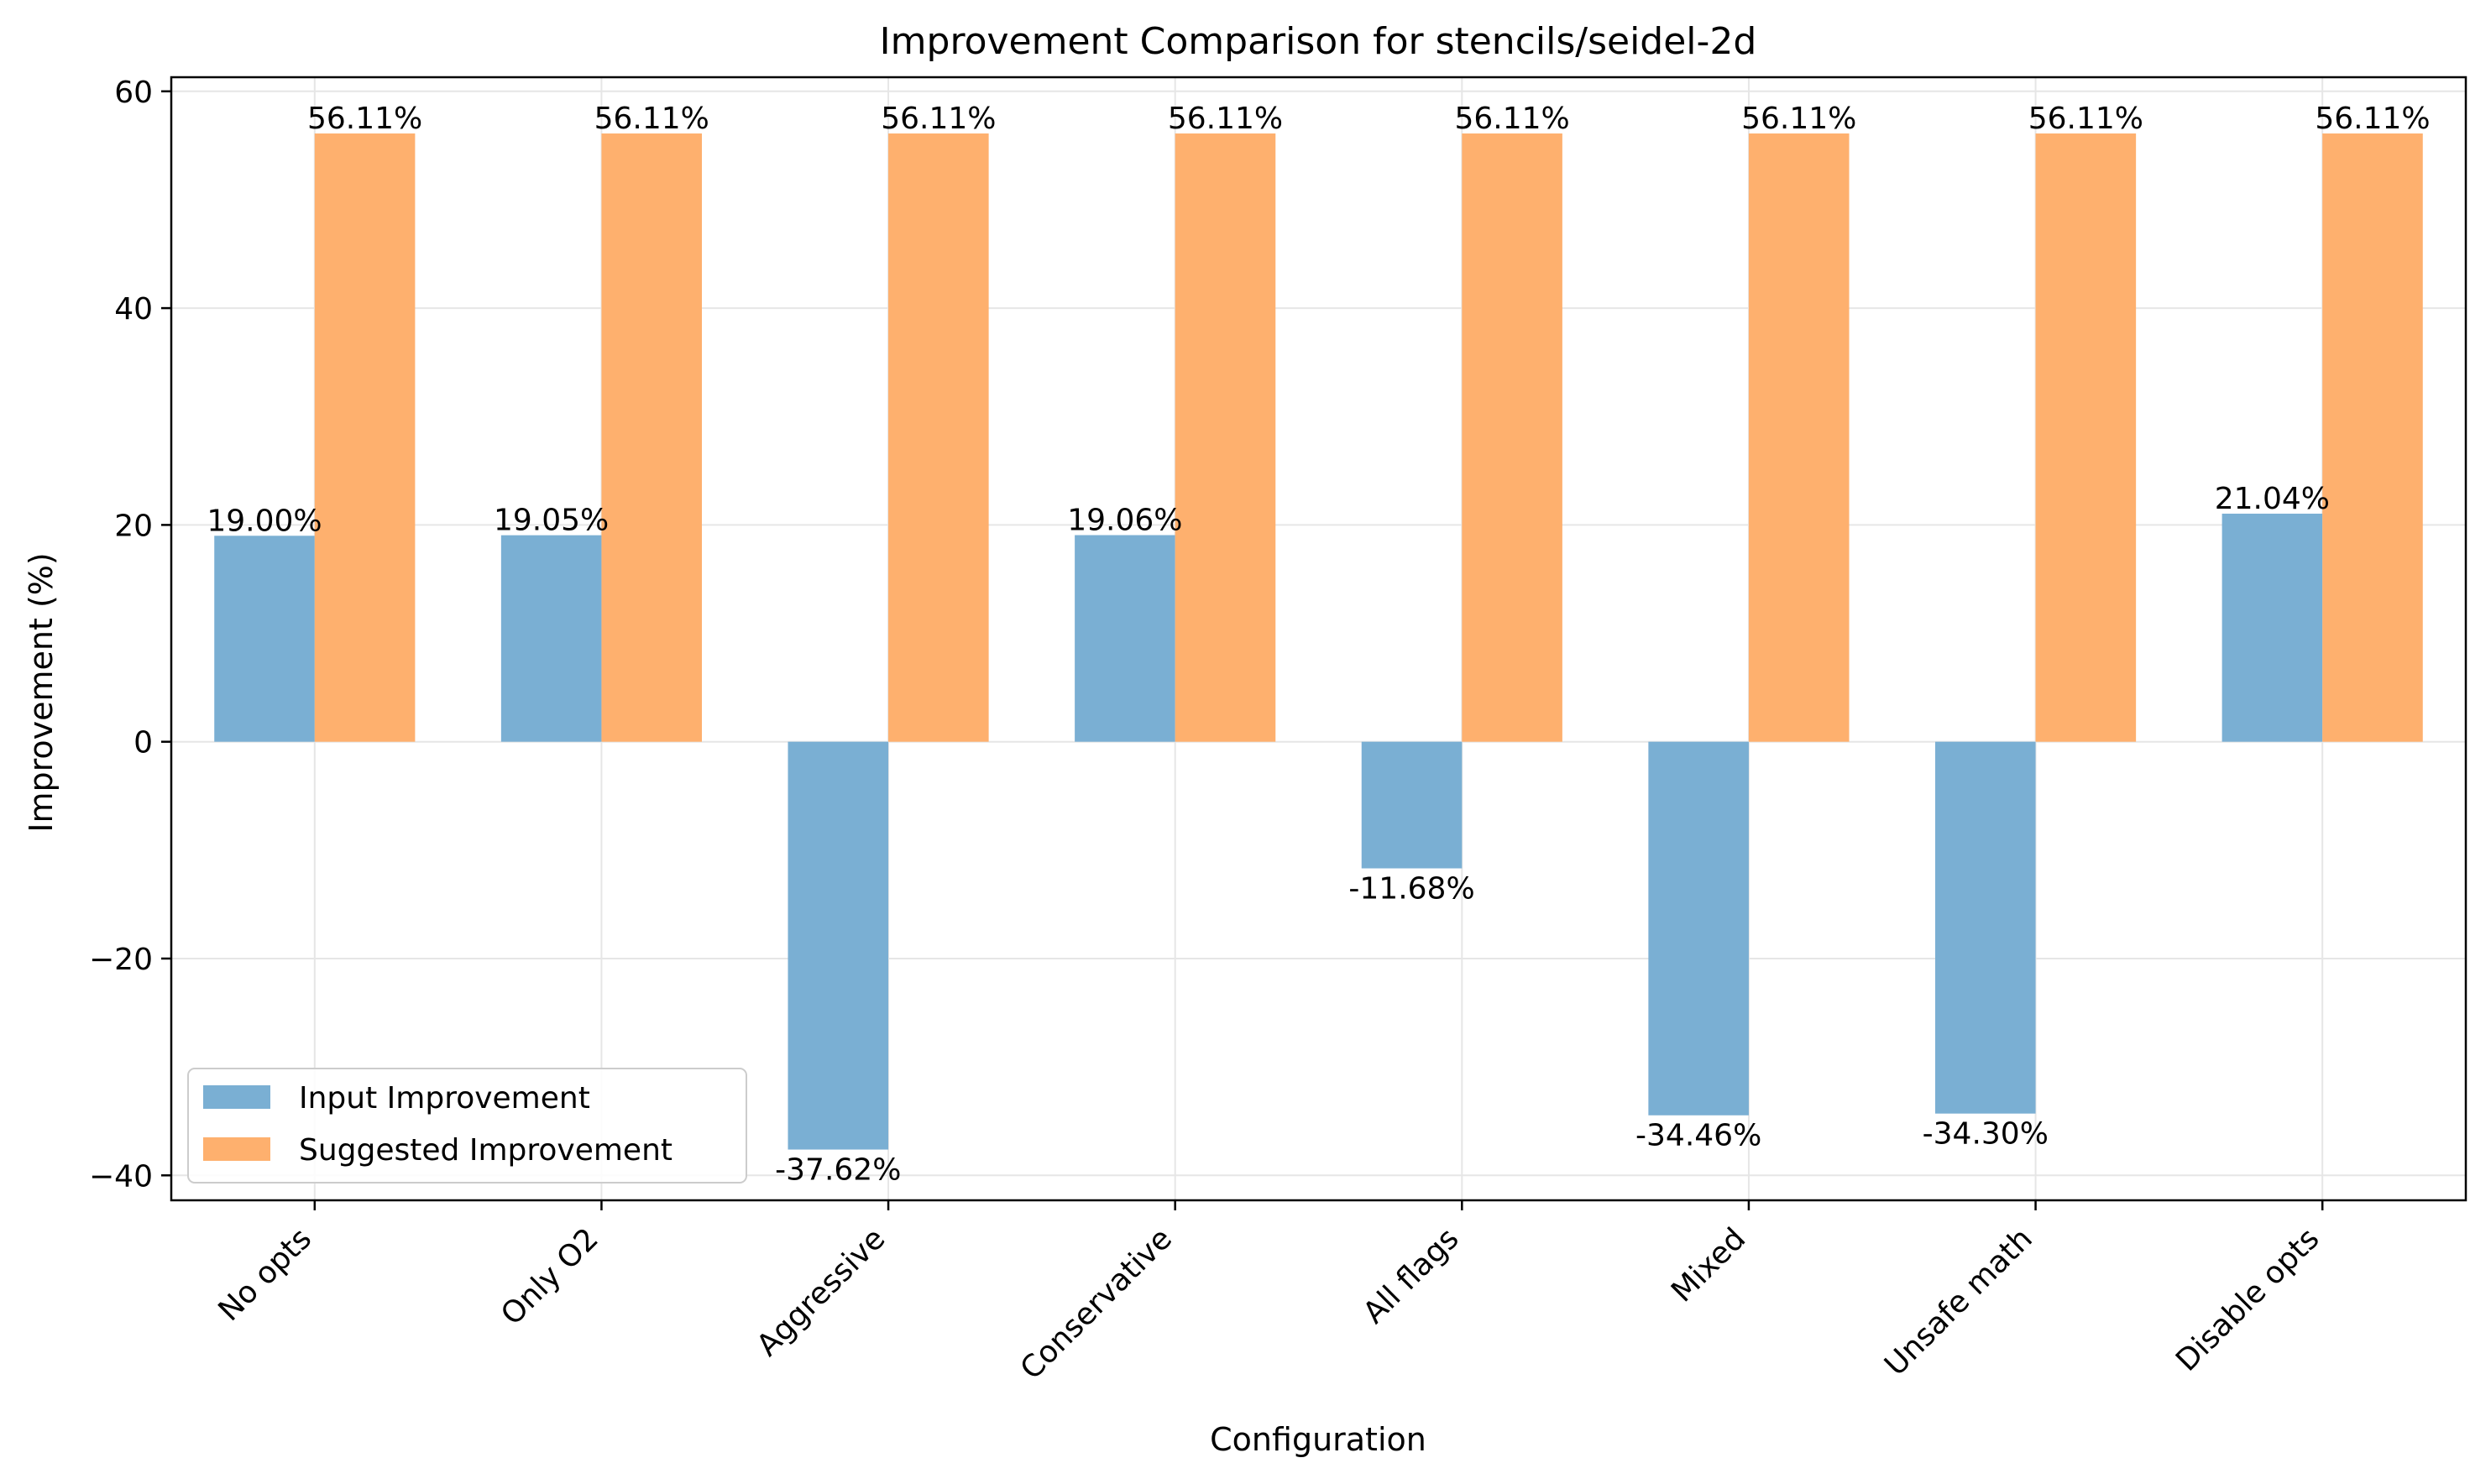 The image size is (2491, 1484). Describe the element at coordinates (2272, 499) in the screenshot. I see `data-label-input: 21.04%` at that location.